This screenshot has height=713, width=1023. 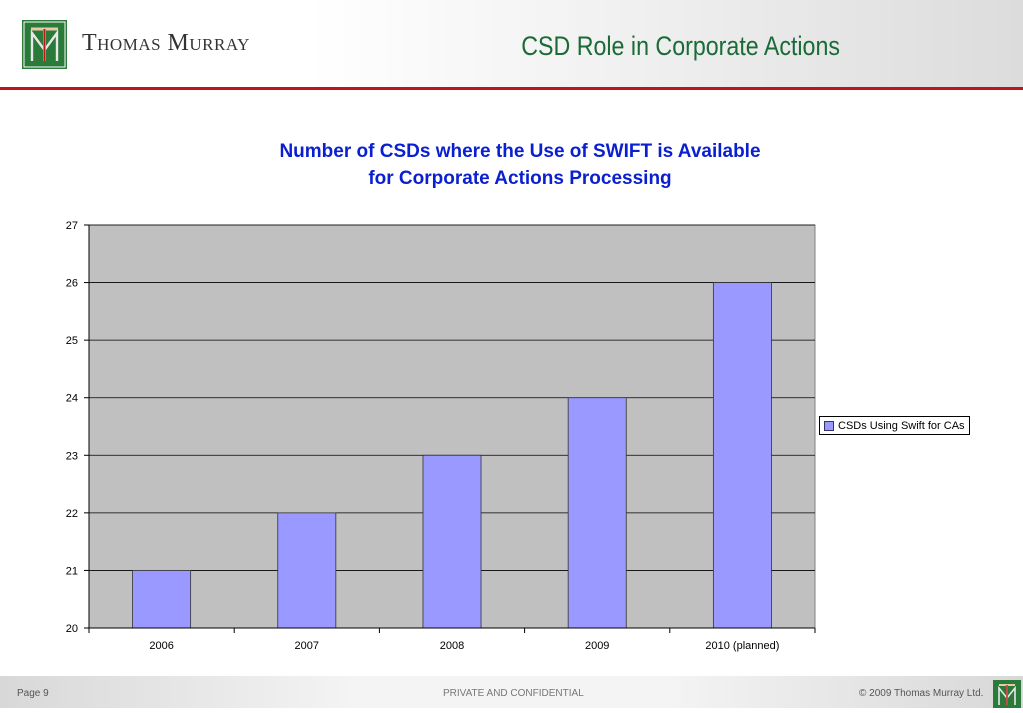 What do you see at coordinates (597, 646) in the screenshot?
I see `x-tick-label: 2009` at bounding box center [597, 646].